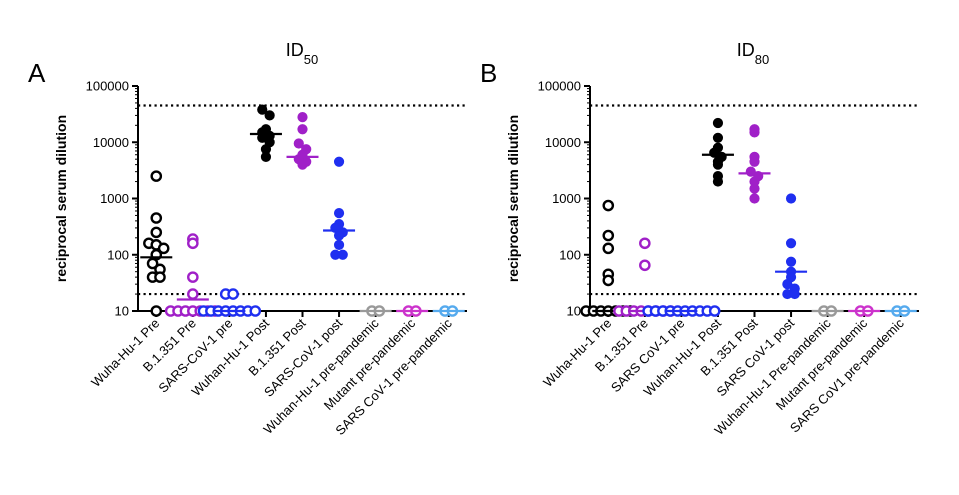  What do you see at coordinates (37, 73) in the screenshot?
I see `panel-letter: A` at bounding box center [37, 73].